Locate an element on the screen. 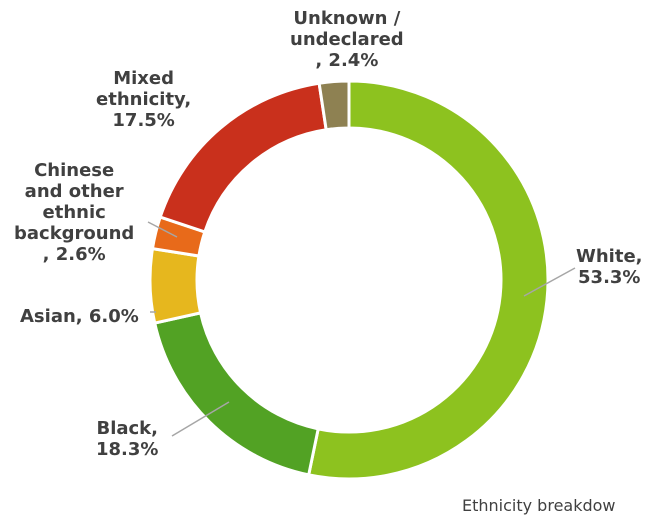  slice-unknown-undeclared is located at coordinates (334, 105).